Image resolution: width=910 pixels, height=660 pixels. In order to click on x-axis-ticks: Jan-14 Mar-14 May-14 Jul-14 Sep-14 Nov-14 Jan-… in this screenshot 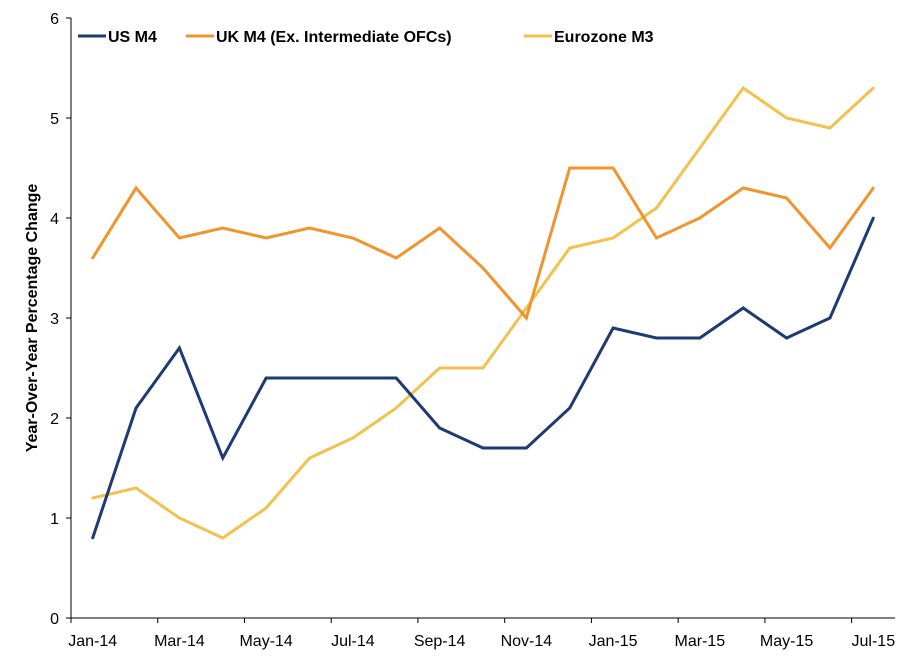, I will do `click(481, 634)`.